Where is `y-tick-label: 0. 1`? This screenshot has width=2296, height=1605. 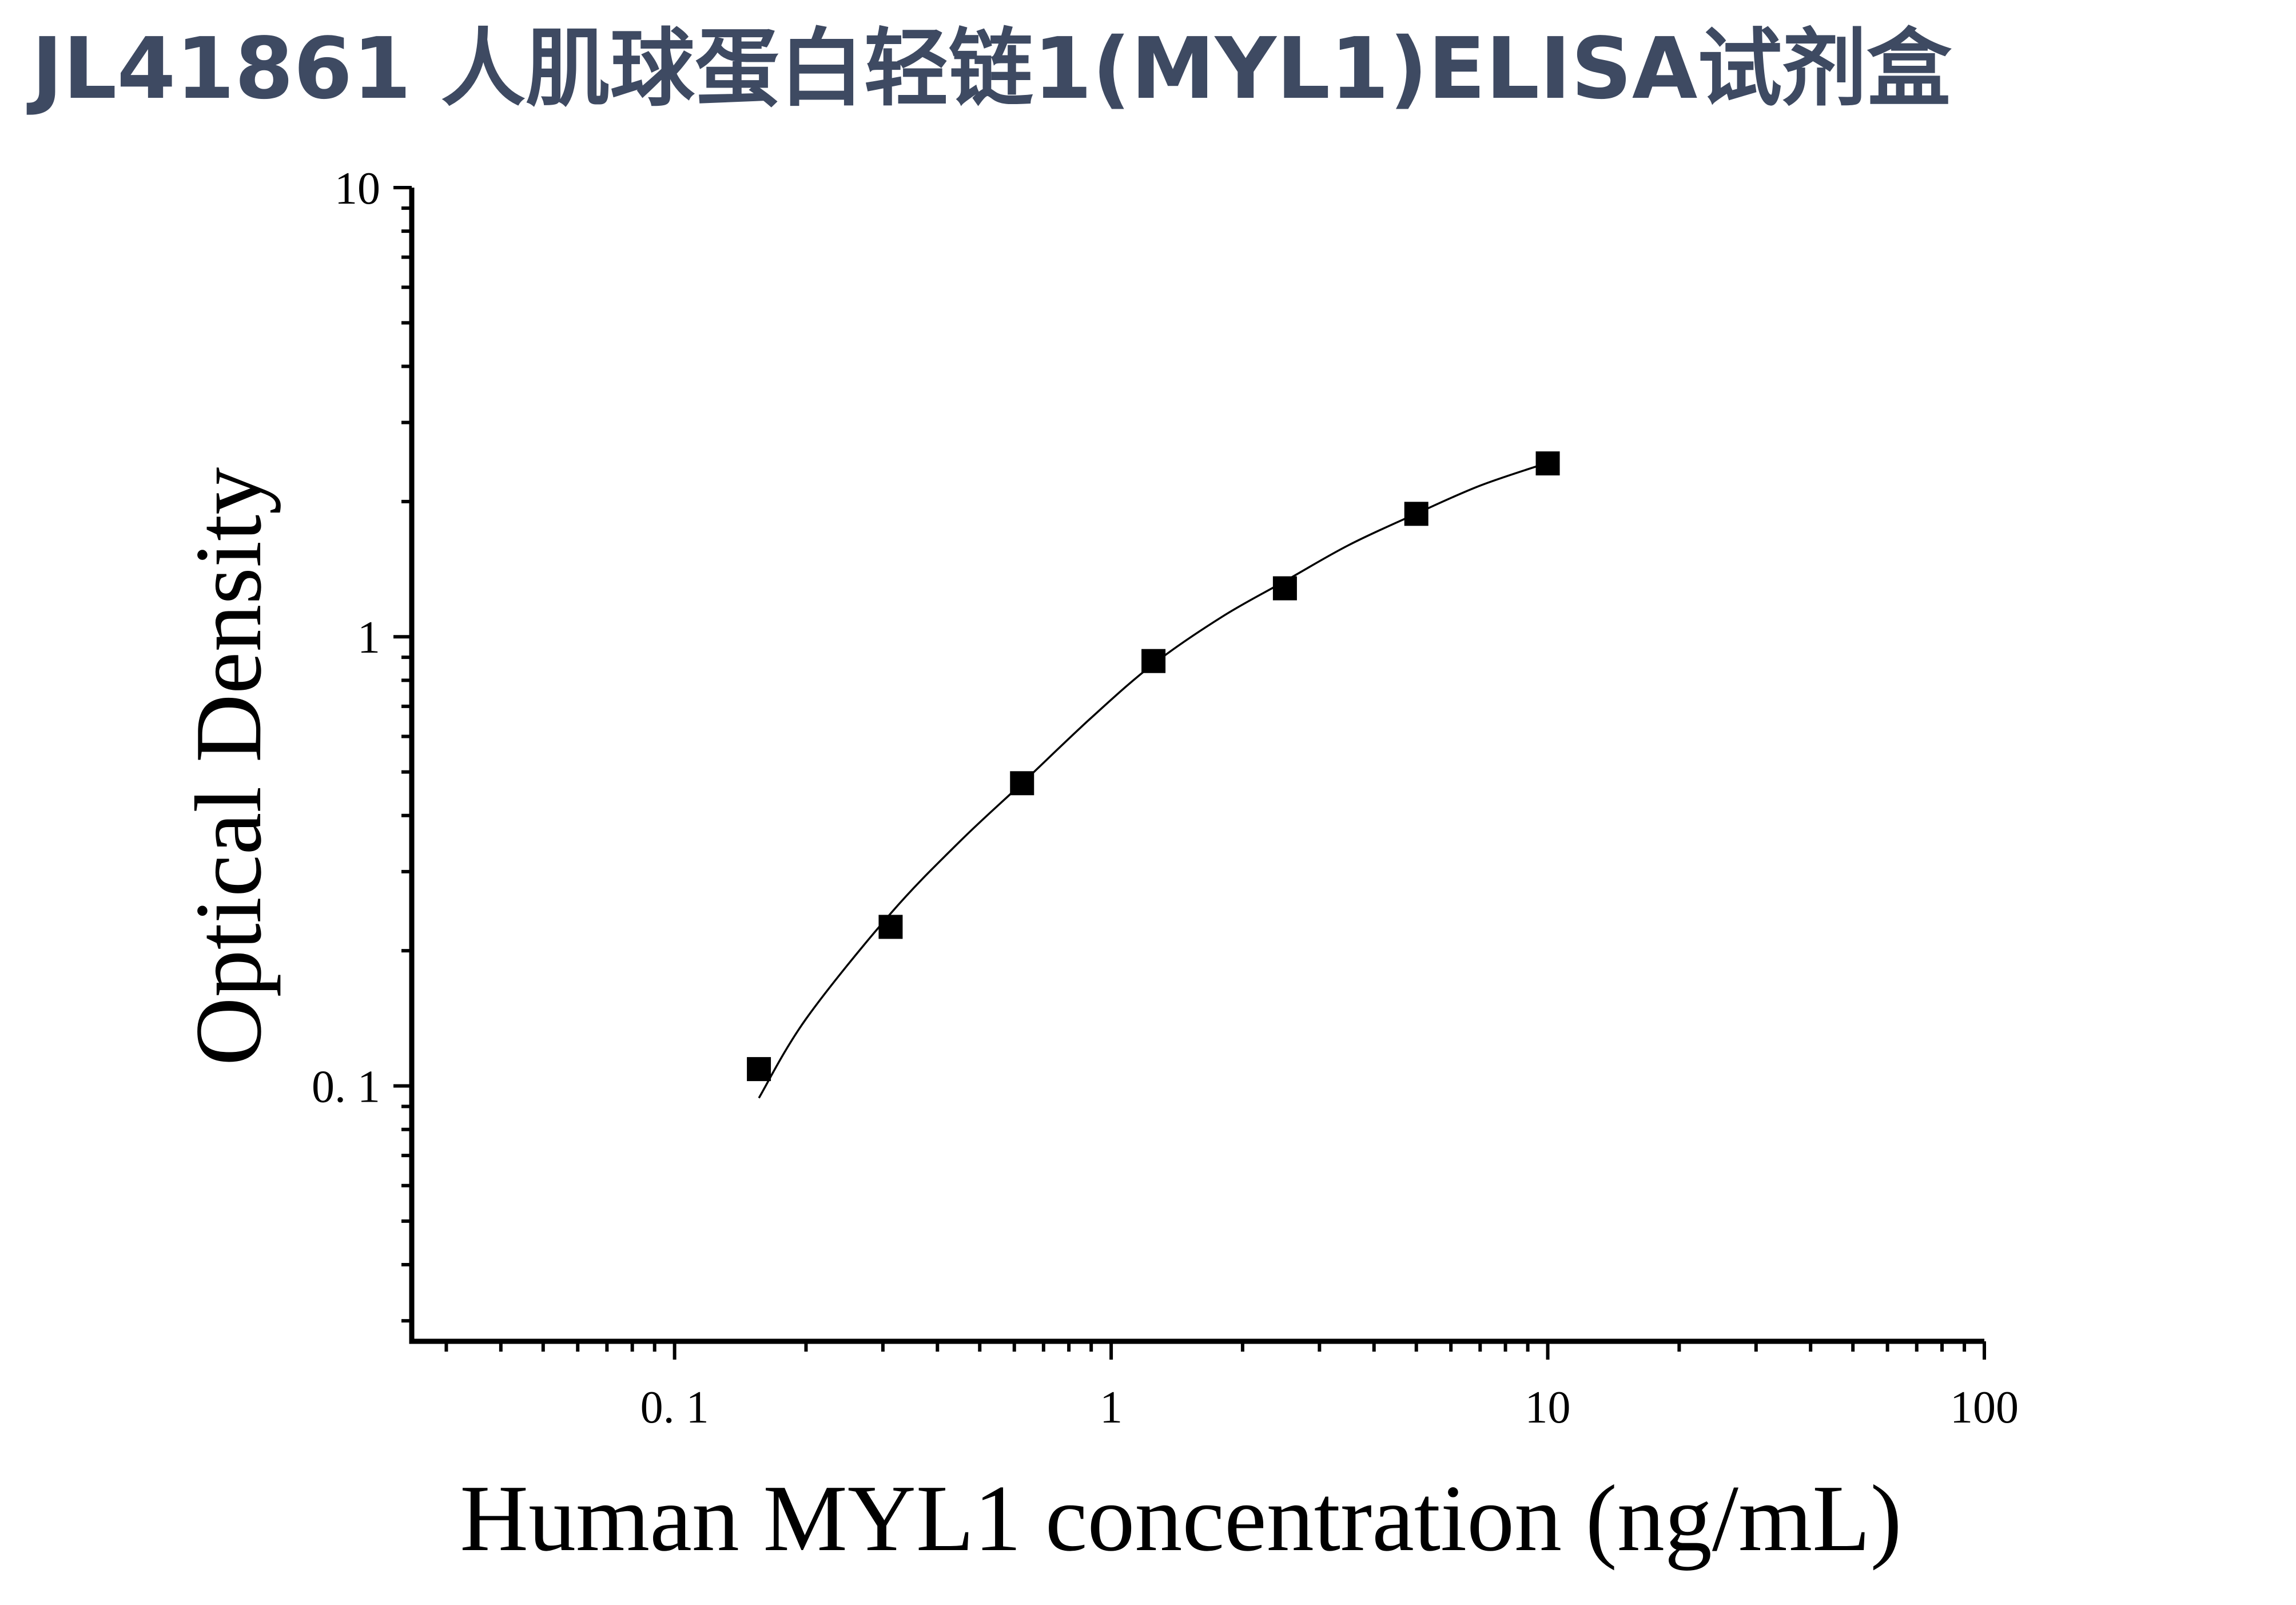 y-tick-label: 0. 1 is located at coordinates (346, 1087).